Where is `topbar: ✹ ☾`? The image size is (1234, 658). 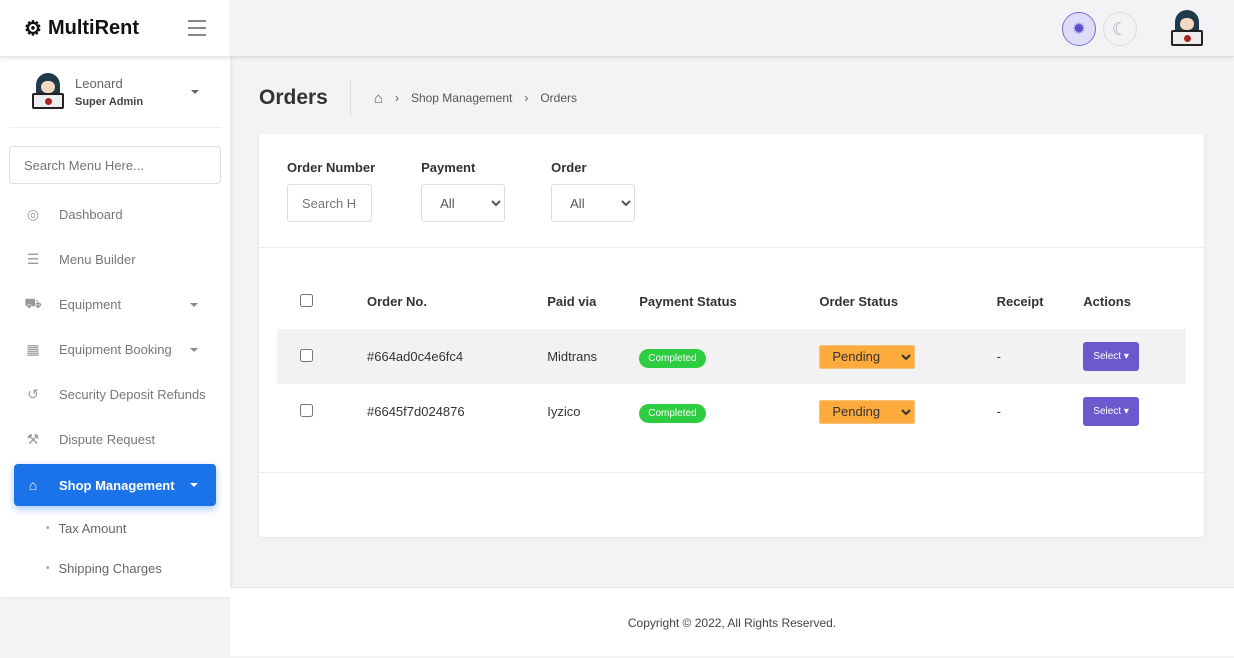
topbar: ✹ ☾ is located at coordinates (732, 28).